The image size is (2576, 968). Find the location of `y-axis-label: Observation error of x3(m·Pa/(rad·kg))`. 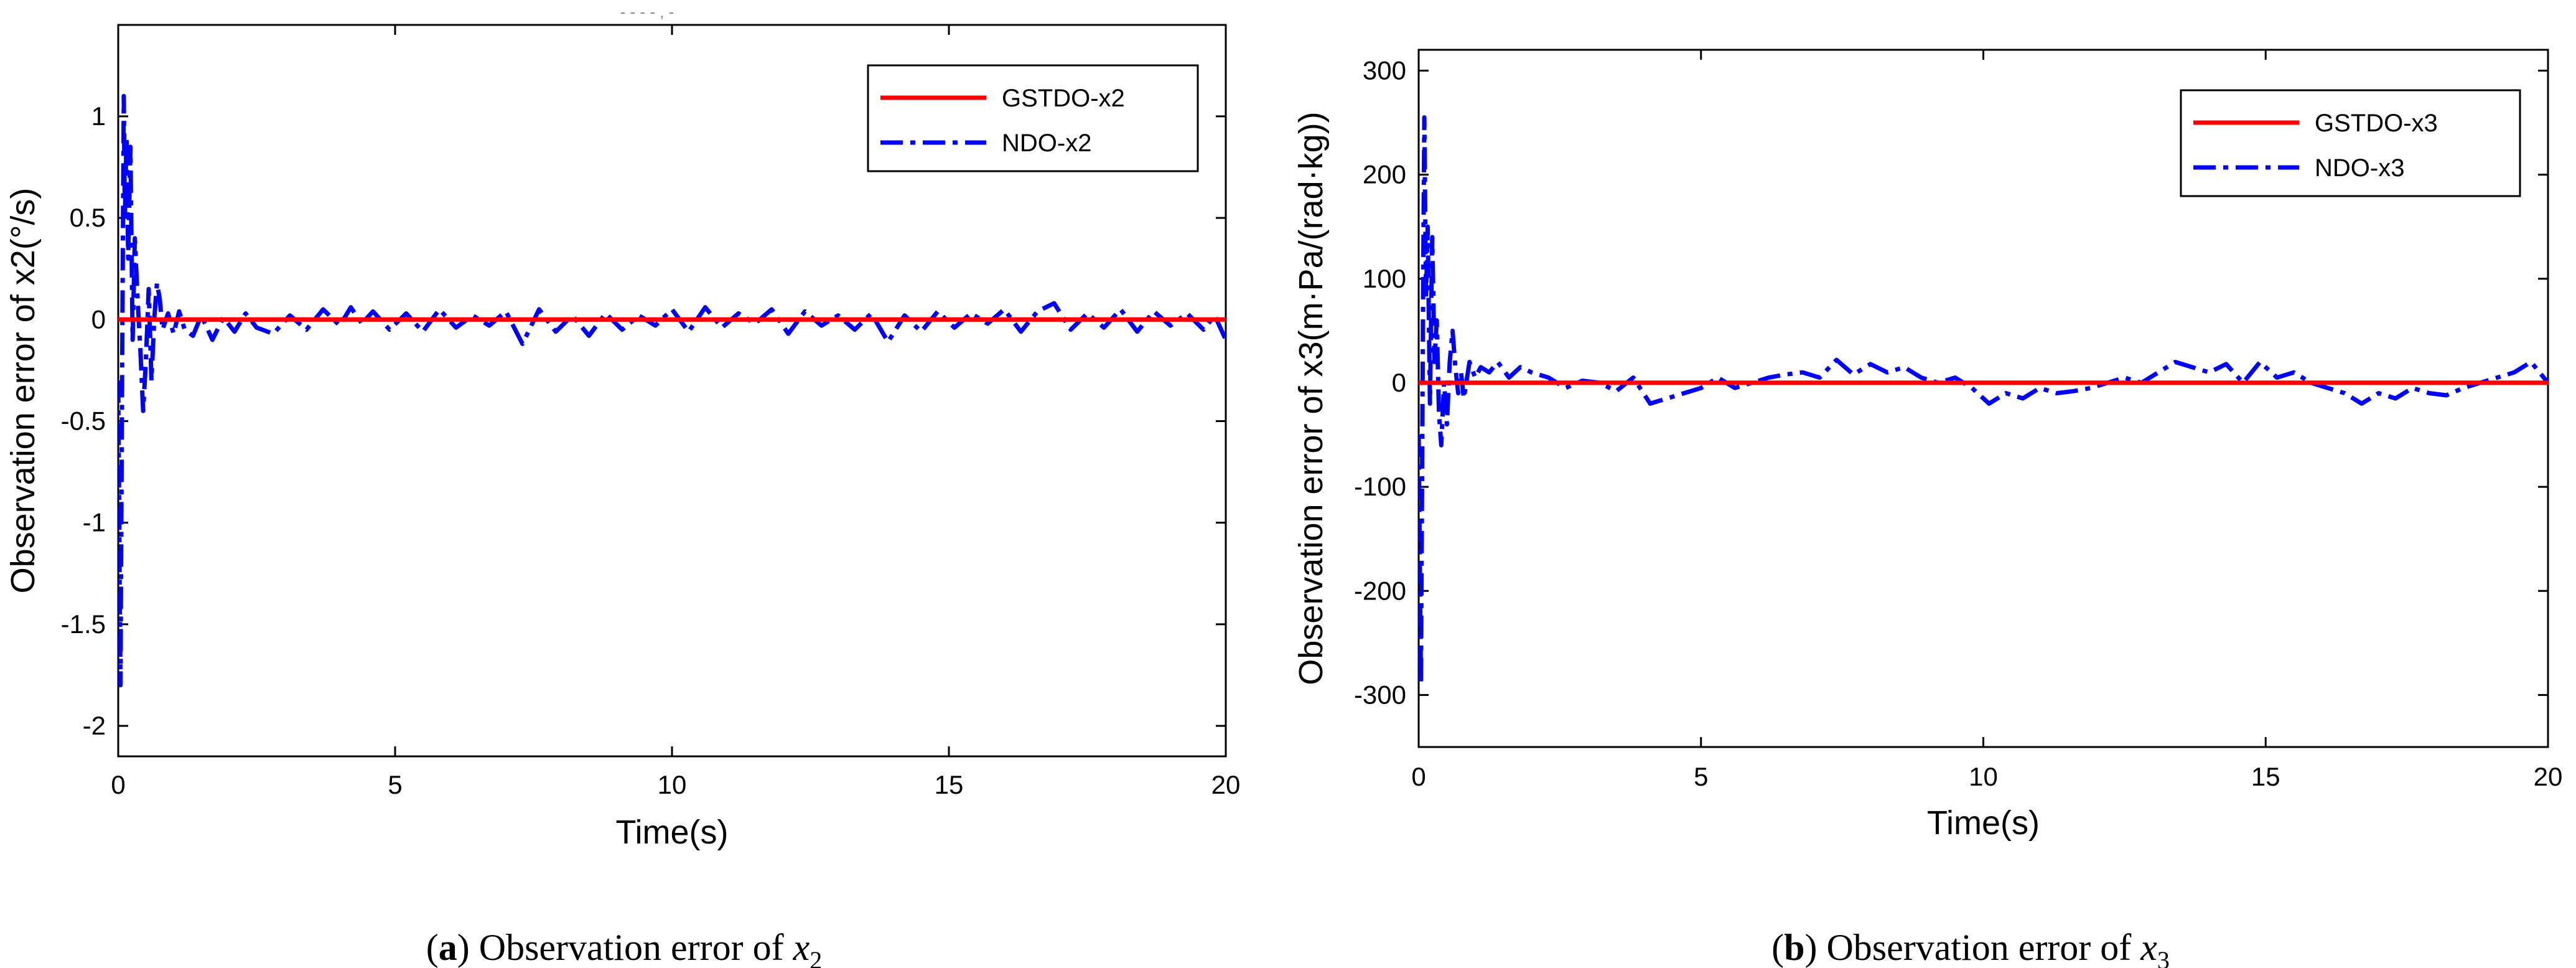

y-axis-label: Observation error of x3(m·Pa/(rad·kg)) is located at coordinates (1311, 398).